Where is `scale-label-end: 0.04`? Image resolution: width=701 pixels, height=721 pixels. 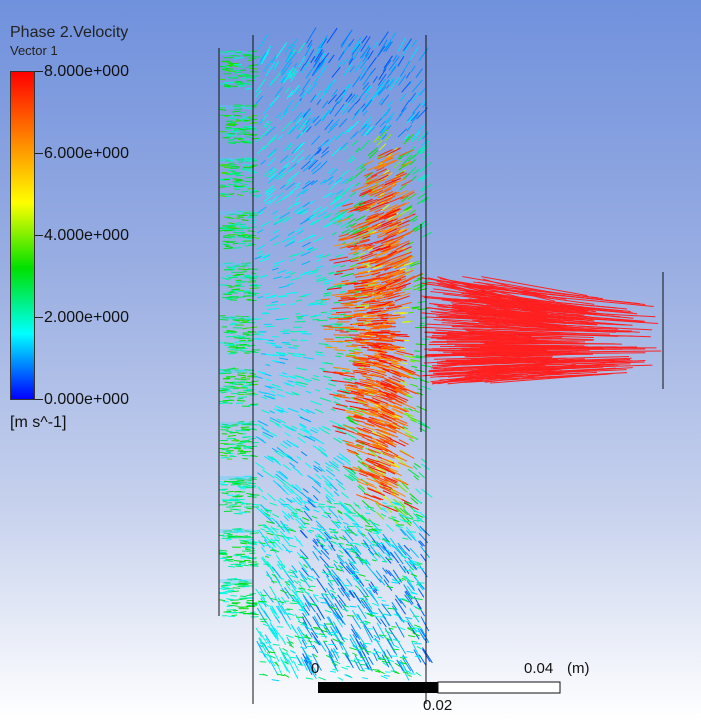 scale-label-end: 0.04 is located at coordinates (539, 668).